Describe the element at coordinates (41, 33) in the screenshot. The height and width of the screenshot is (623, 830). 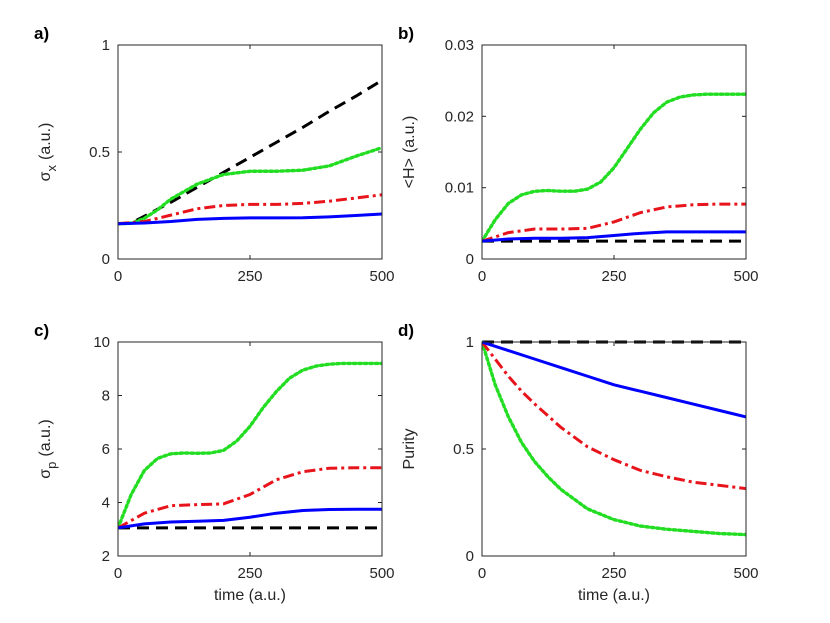
I see `panel-label: a)` at that location.